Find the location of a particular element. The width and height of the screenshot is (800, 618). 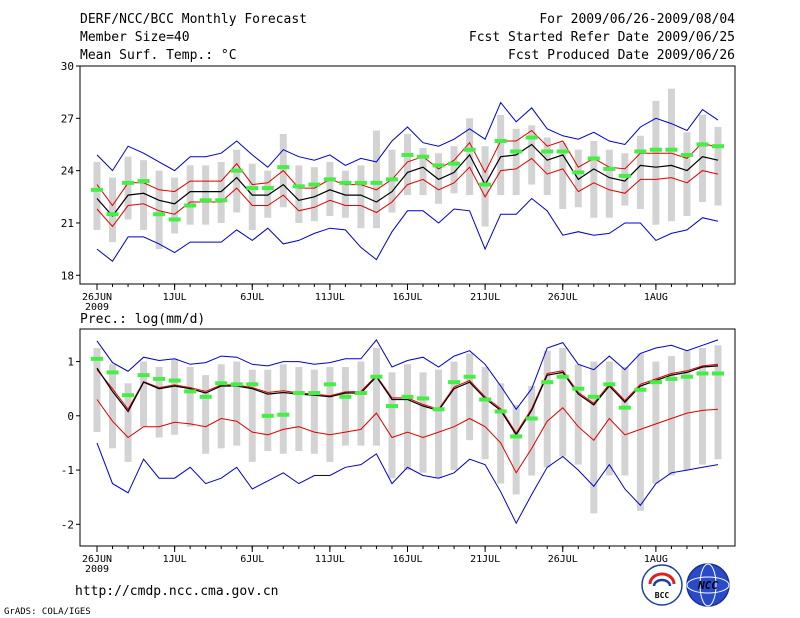

ncc-logo: NCC is located at coordinates (708, 585).